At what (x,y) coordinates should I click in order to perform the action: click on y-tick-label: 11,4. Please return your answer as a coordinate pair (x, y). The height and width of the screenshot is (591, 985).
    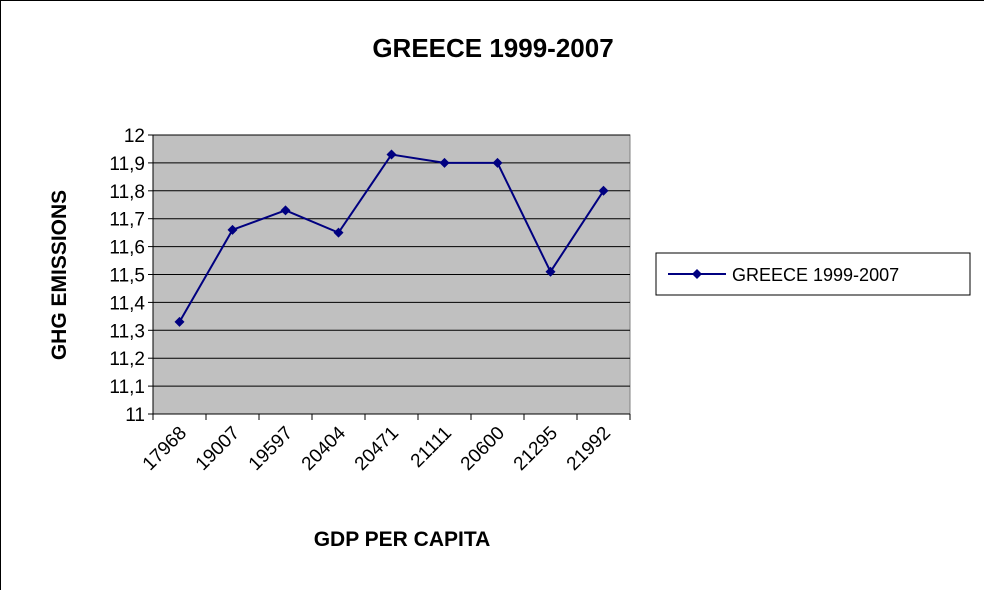
    Looking at the image, I should click on (127, 303).